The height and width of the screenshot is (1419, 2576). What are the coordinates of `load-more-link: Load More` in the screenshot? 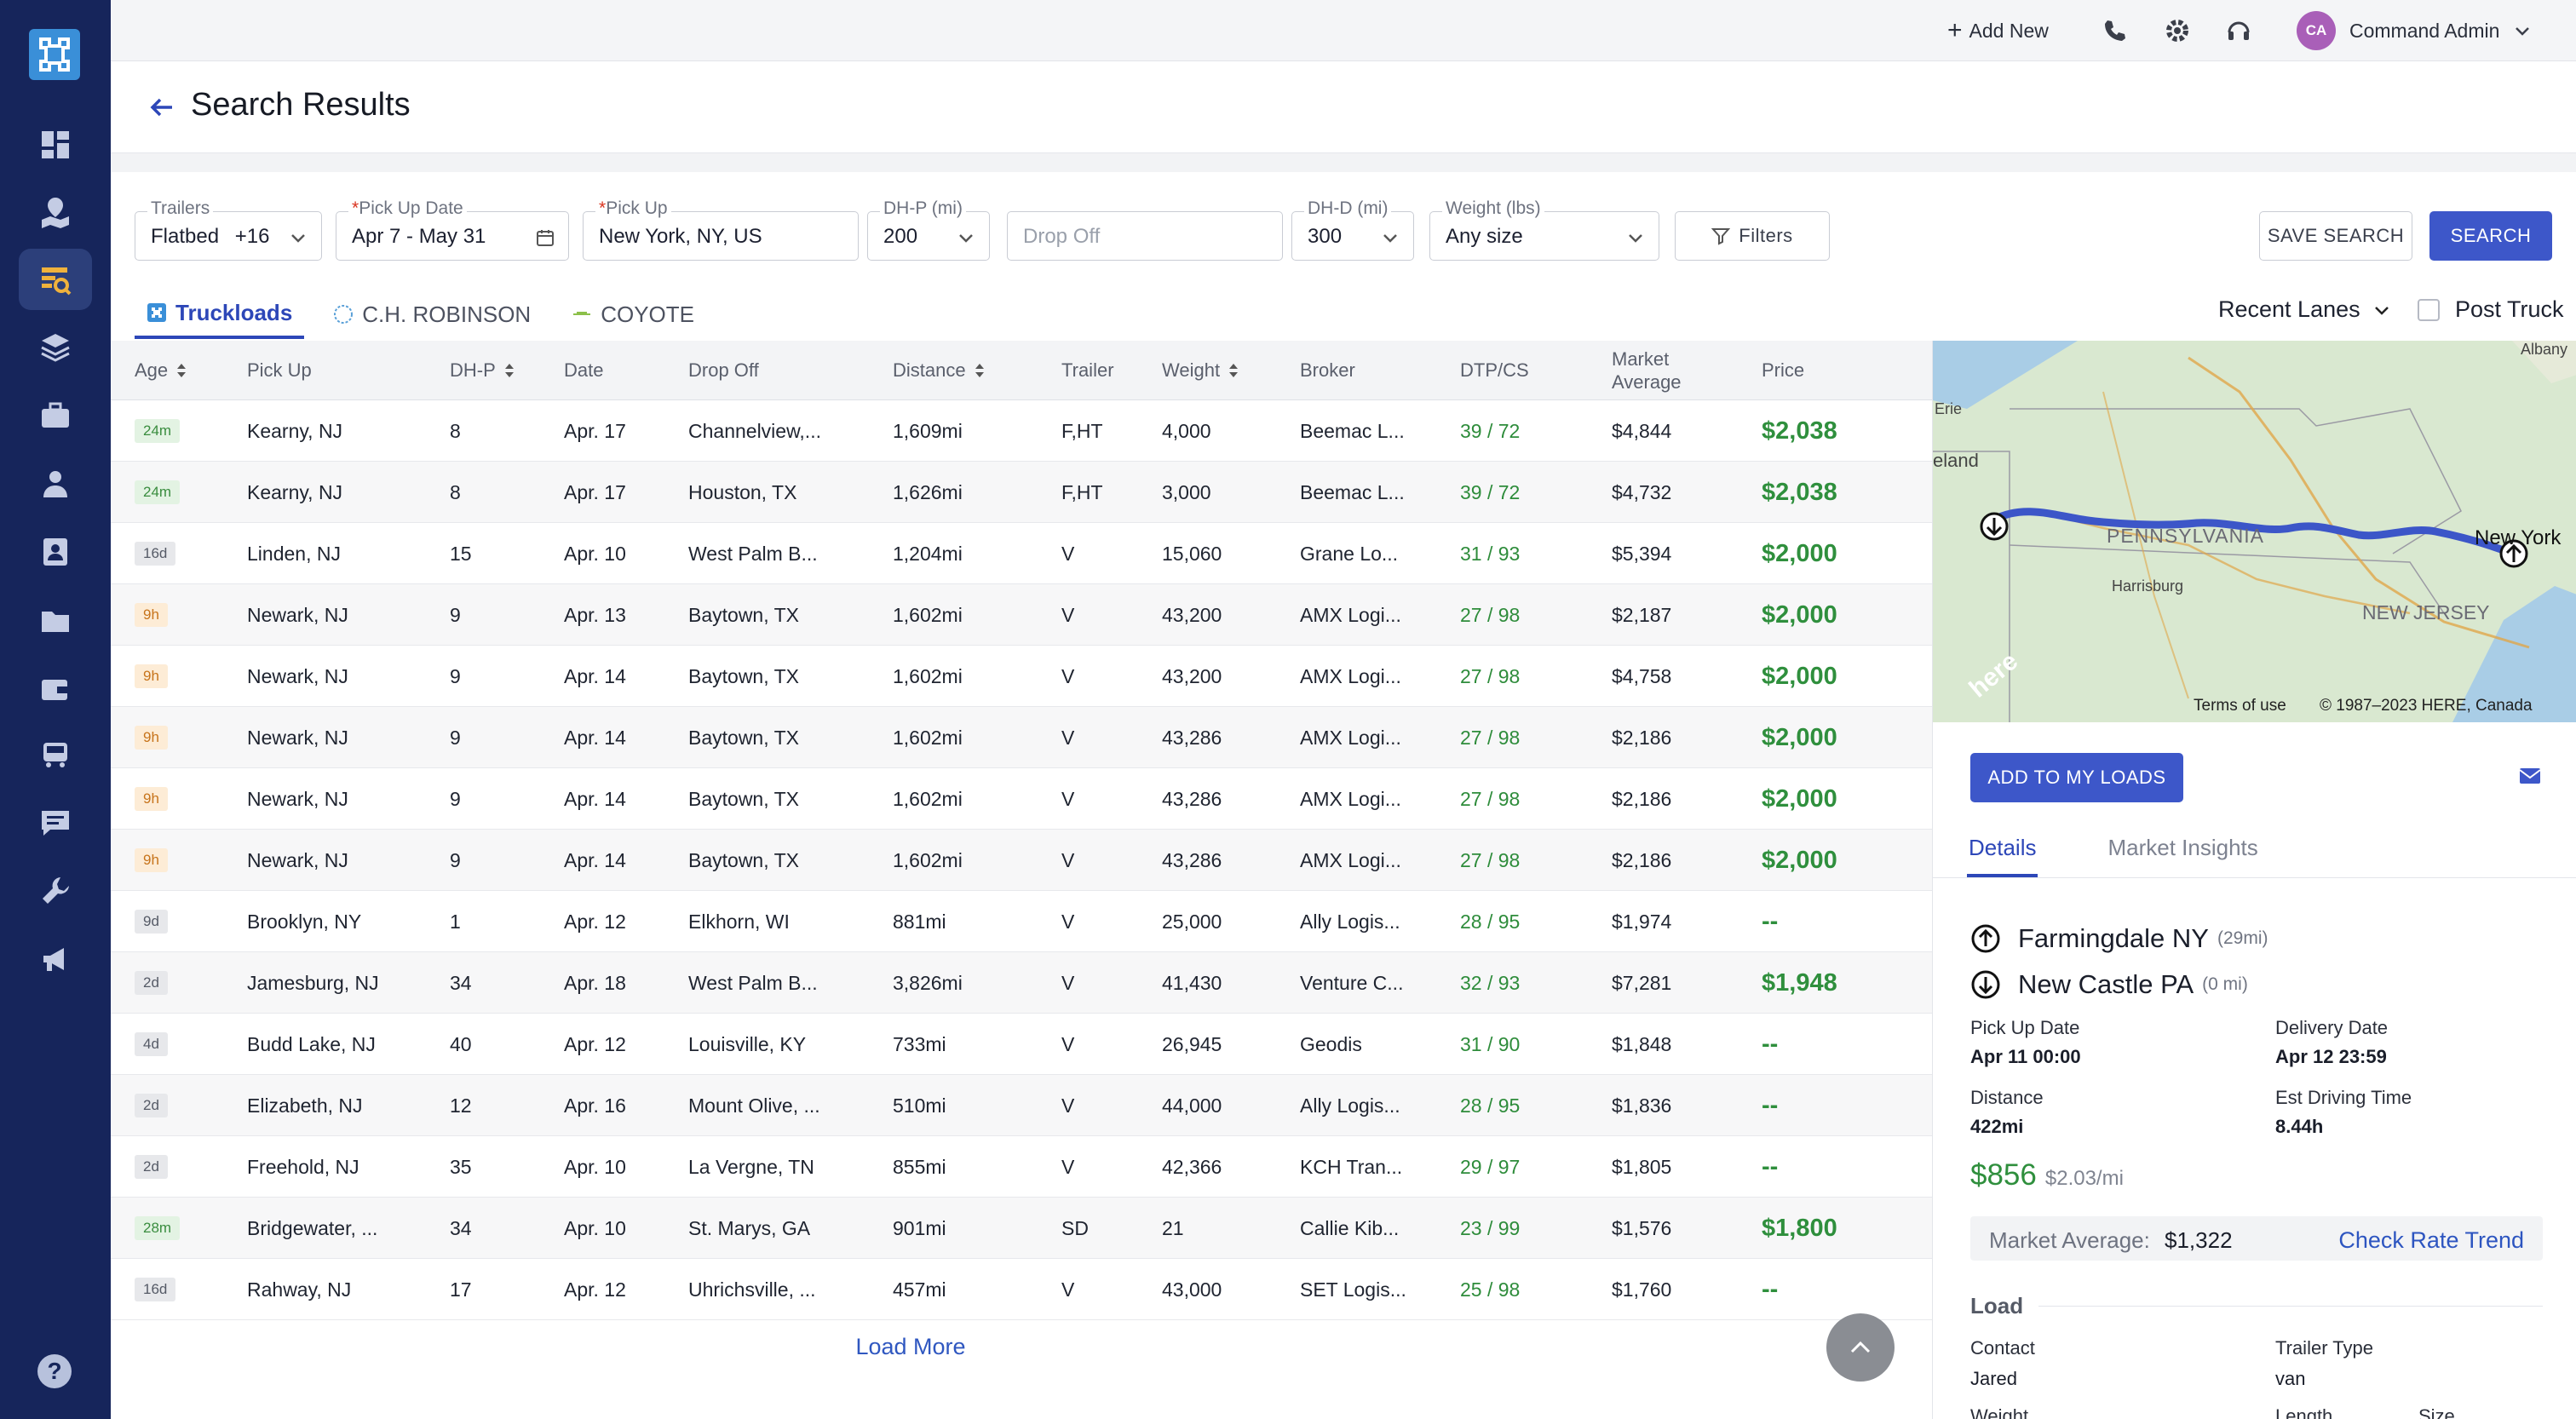 It's located at (911, 1347).